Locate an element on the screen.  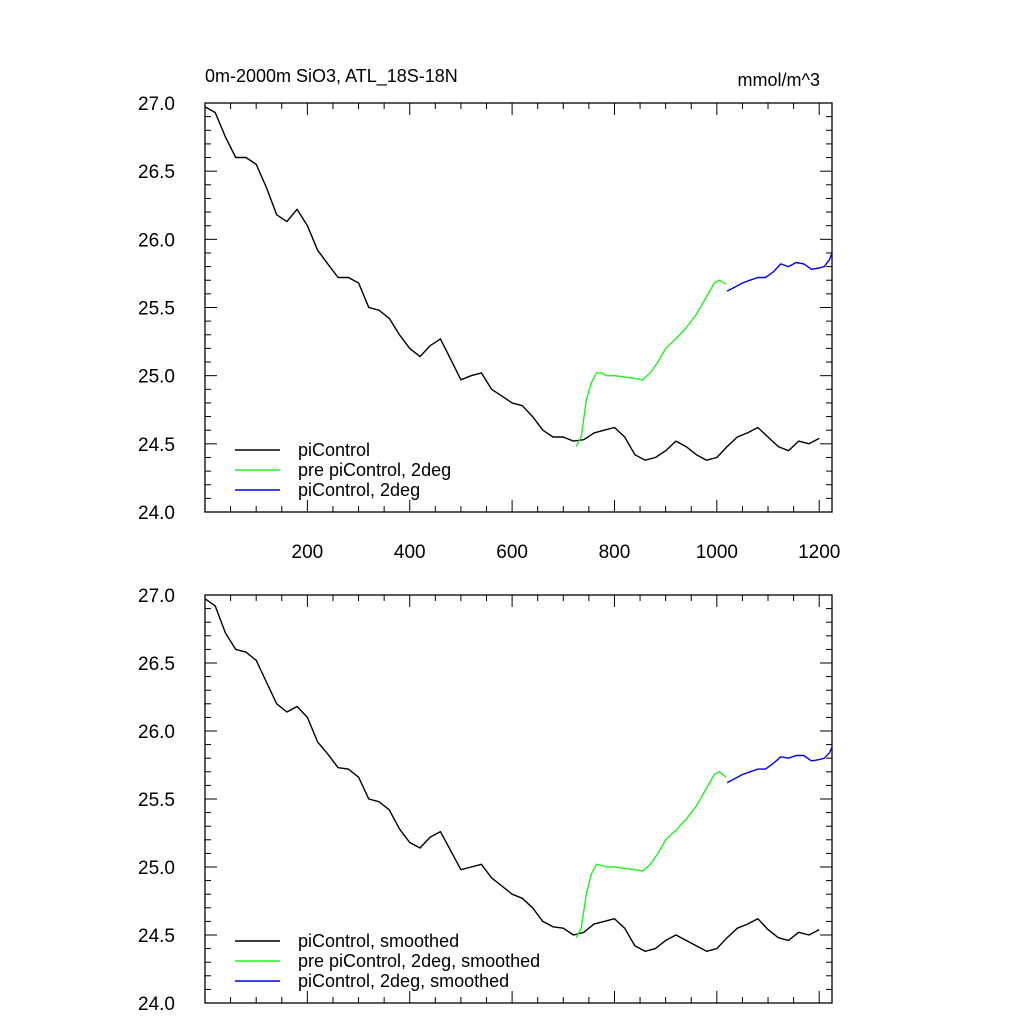
legend-label: piControl, 2deg is located at coordinates (359, 490).